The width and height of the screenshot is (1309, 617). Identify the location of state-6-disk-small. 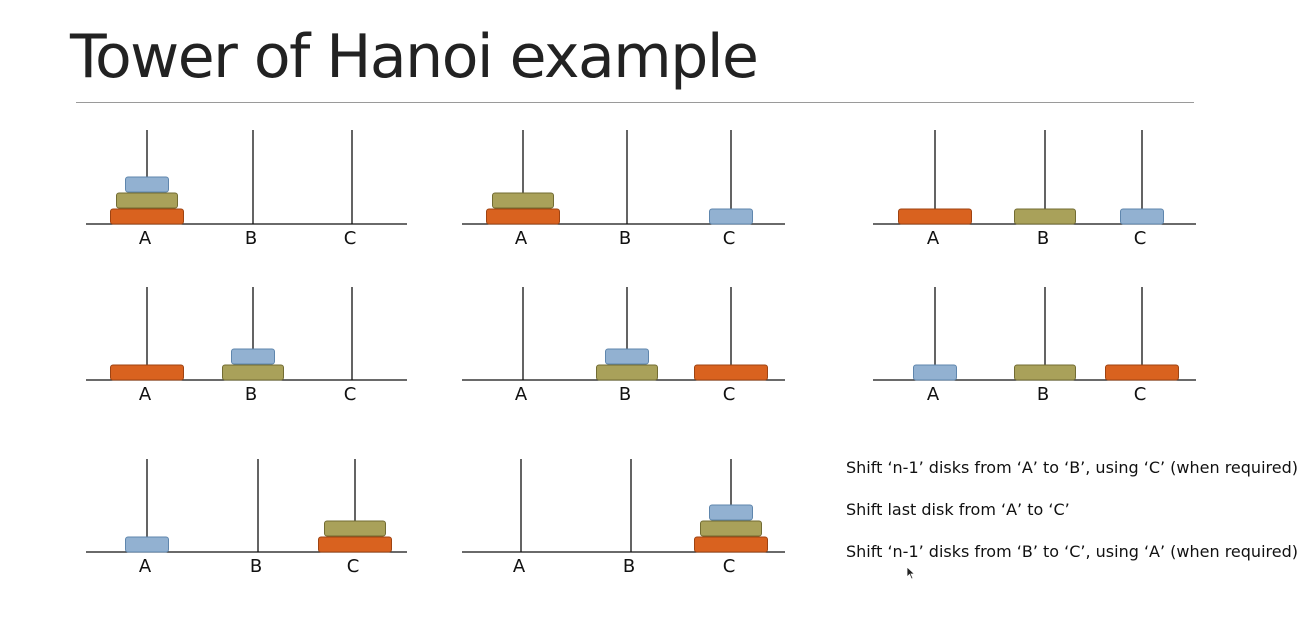
(935, 372).